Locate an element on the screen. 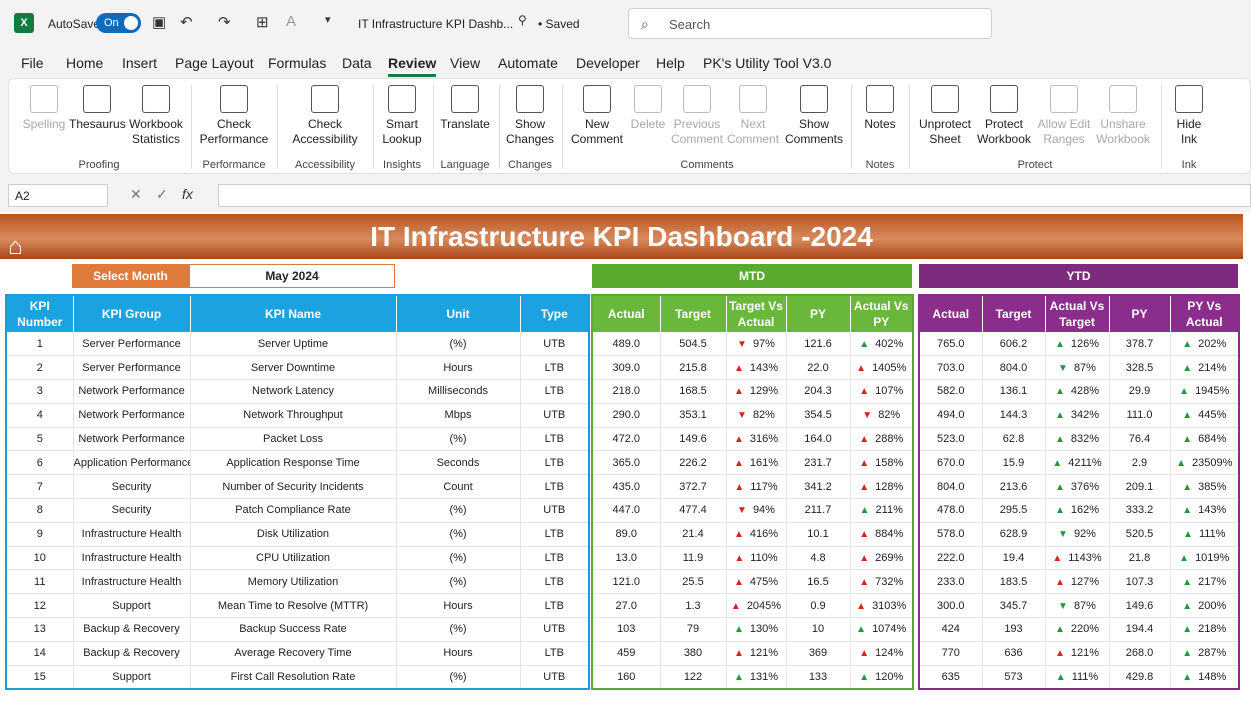 Image resolution: width=1251 pixels, height=720 pixels. ytd-py-vs-actual-cell: ▲ 202% is located at coordinates (1205, 344).